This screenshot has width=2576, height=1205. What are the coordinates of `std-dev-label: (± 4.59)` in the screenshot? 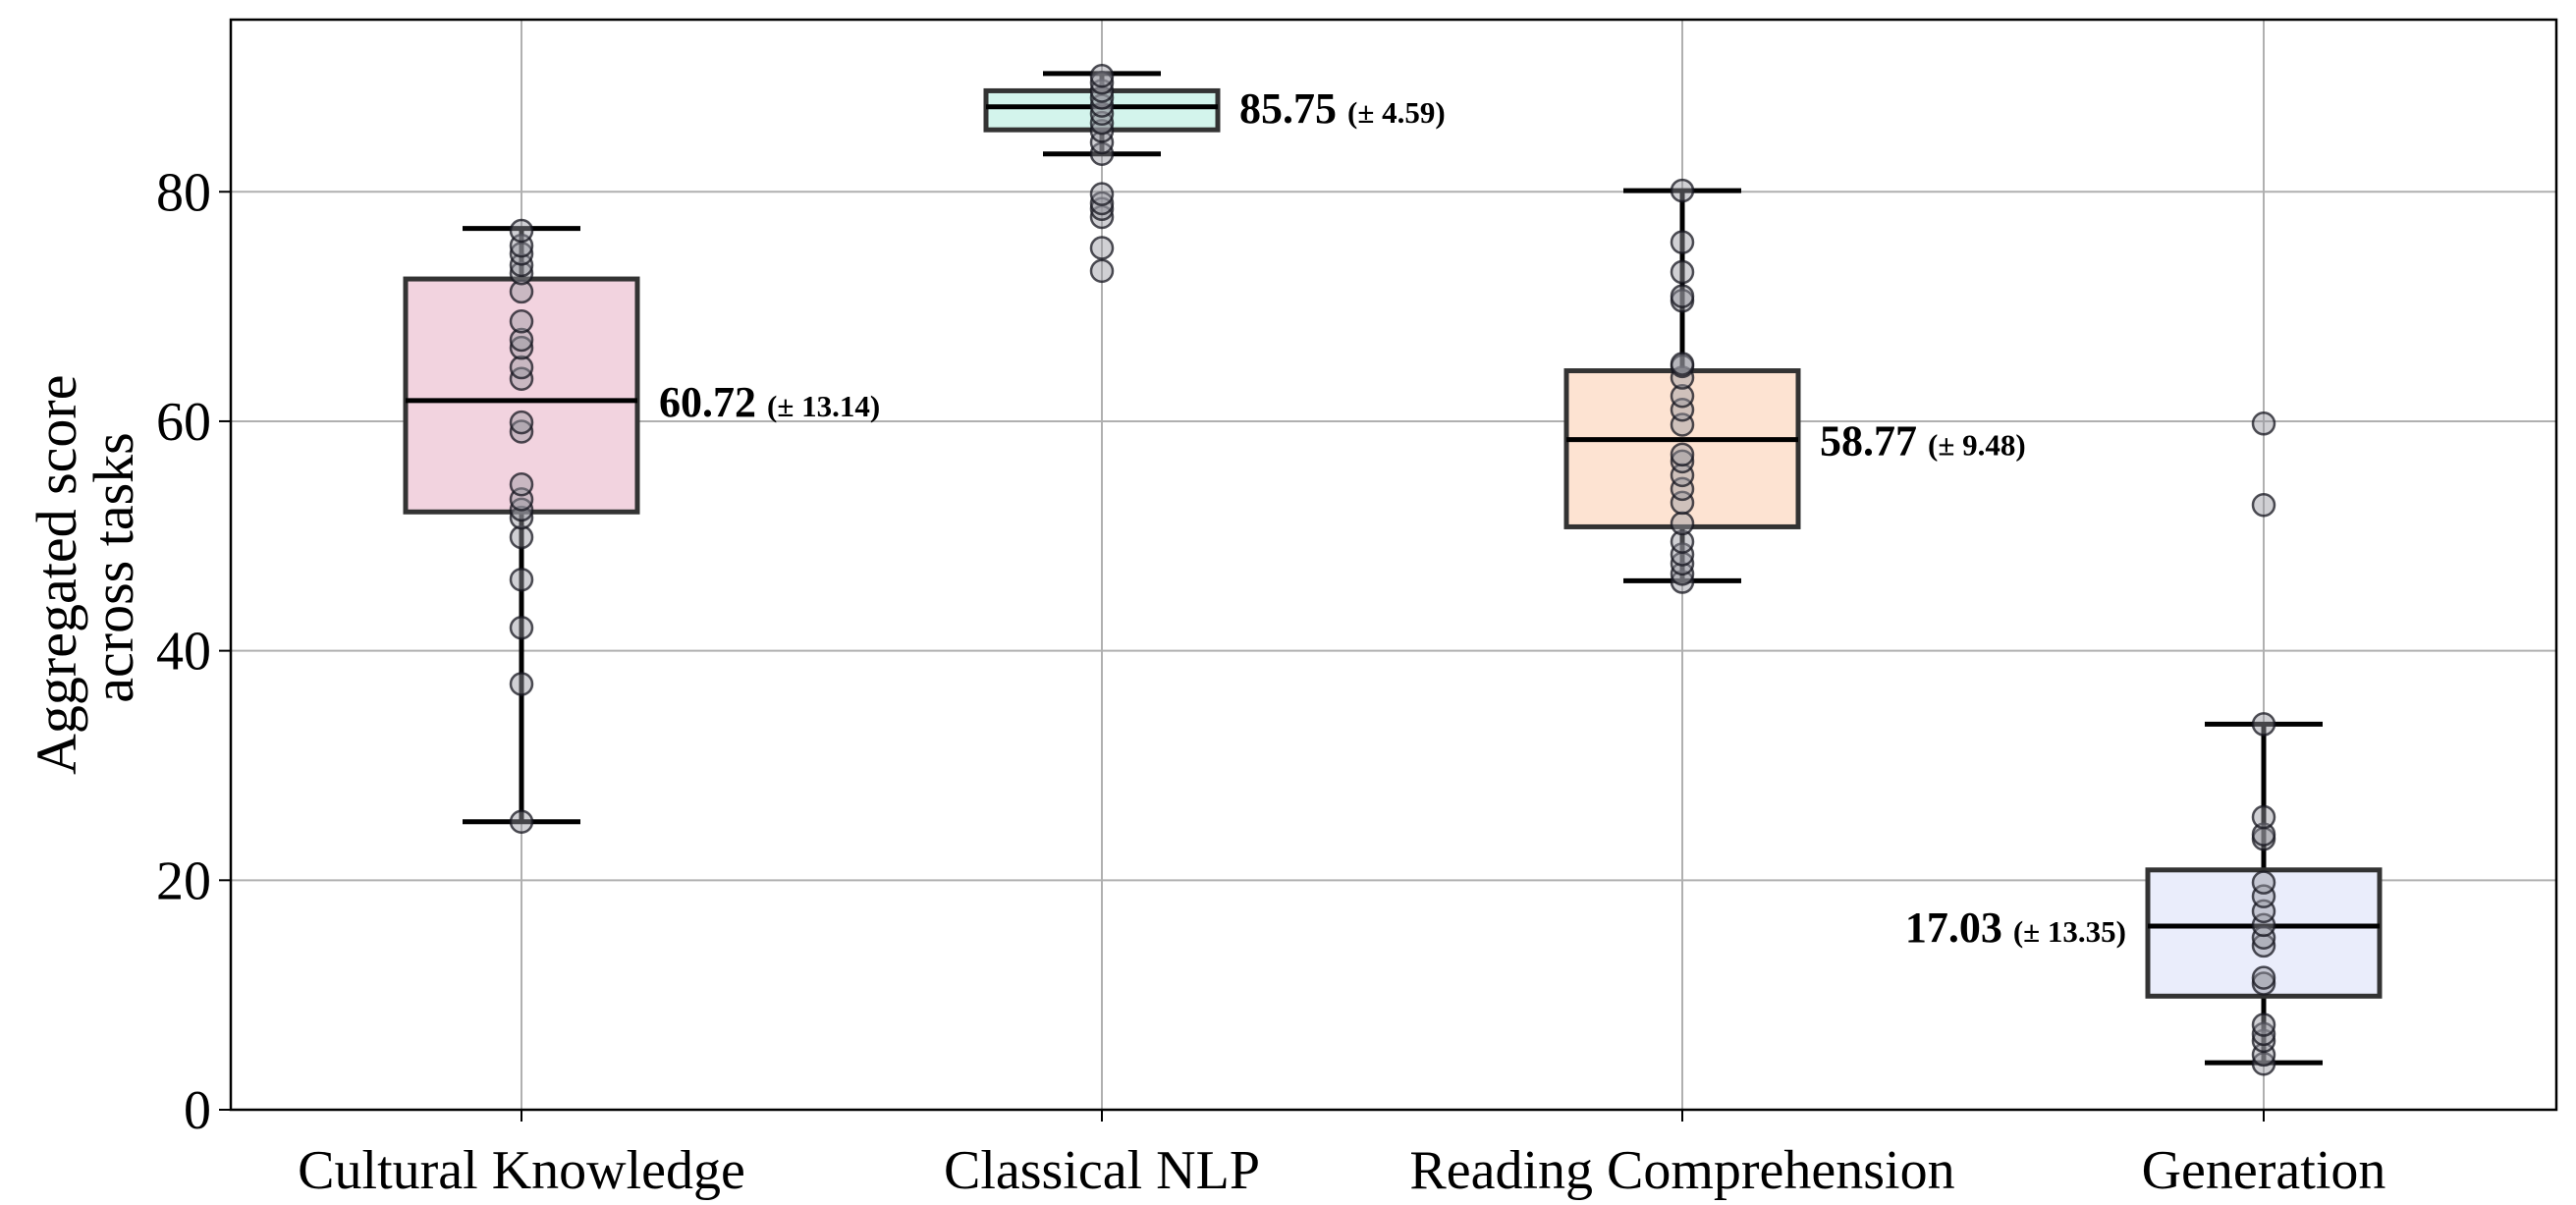 It's located at (1397, 112).